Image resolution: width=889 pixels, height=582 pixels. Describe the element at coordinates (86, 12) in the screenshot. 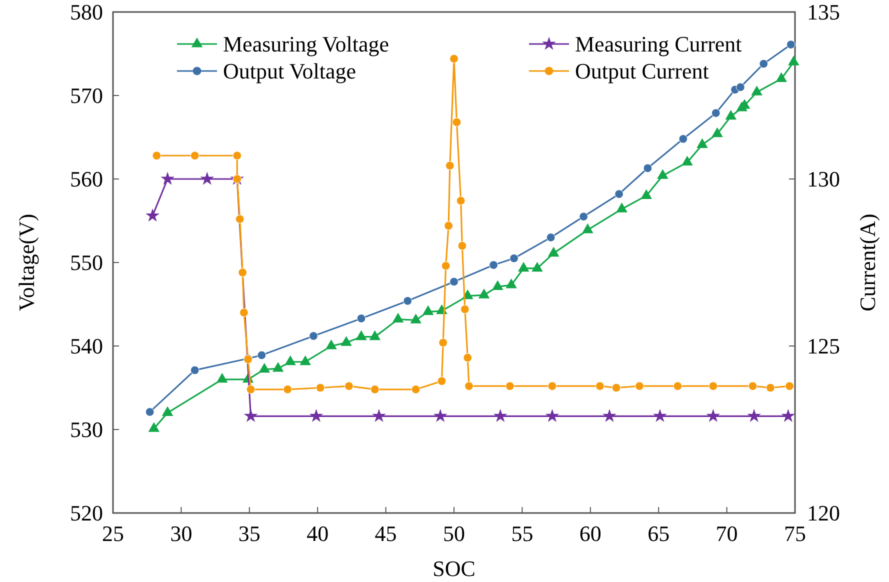

I see `y-tick-label: 580` at that location.